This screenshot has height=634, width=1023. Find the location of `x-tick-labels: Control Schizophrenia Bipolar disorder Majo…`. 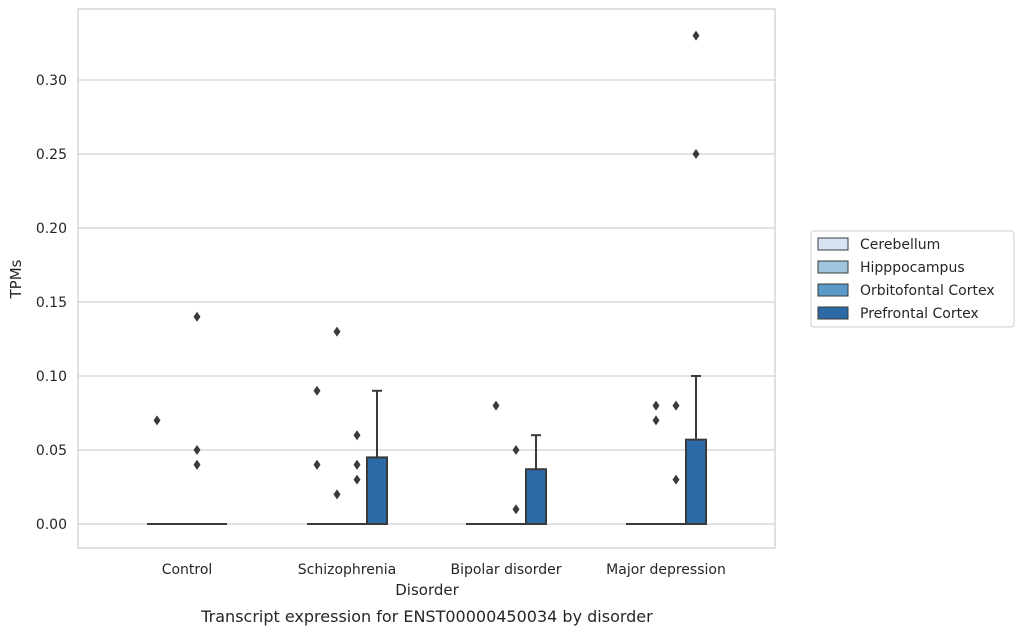

x-tick-labels: Control Schizophrenia Bipolar disorder Majo… is located at coordinates (444, 570).